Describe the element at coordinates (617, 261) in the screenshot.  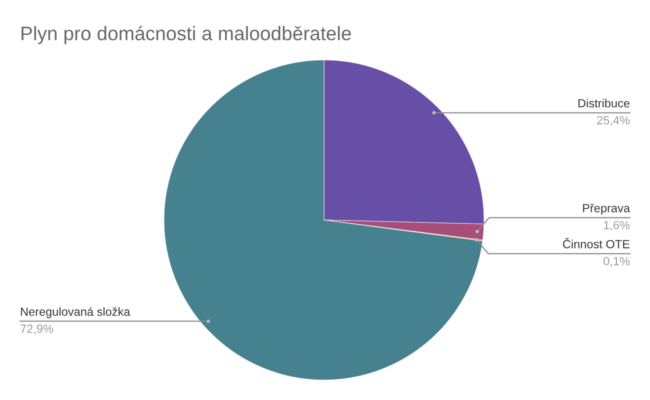
I see `data-label: 0,1%` at that location.